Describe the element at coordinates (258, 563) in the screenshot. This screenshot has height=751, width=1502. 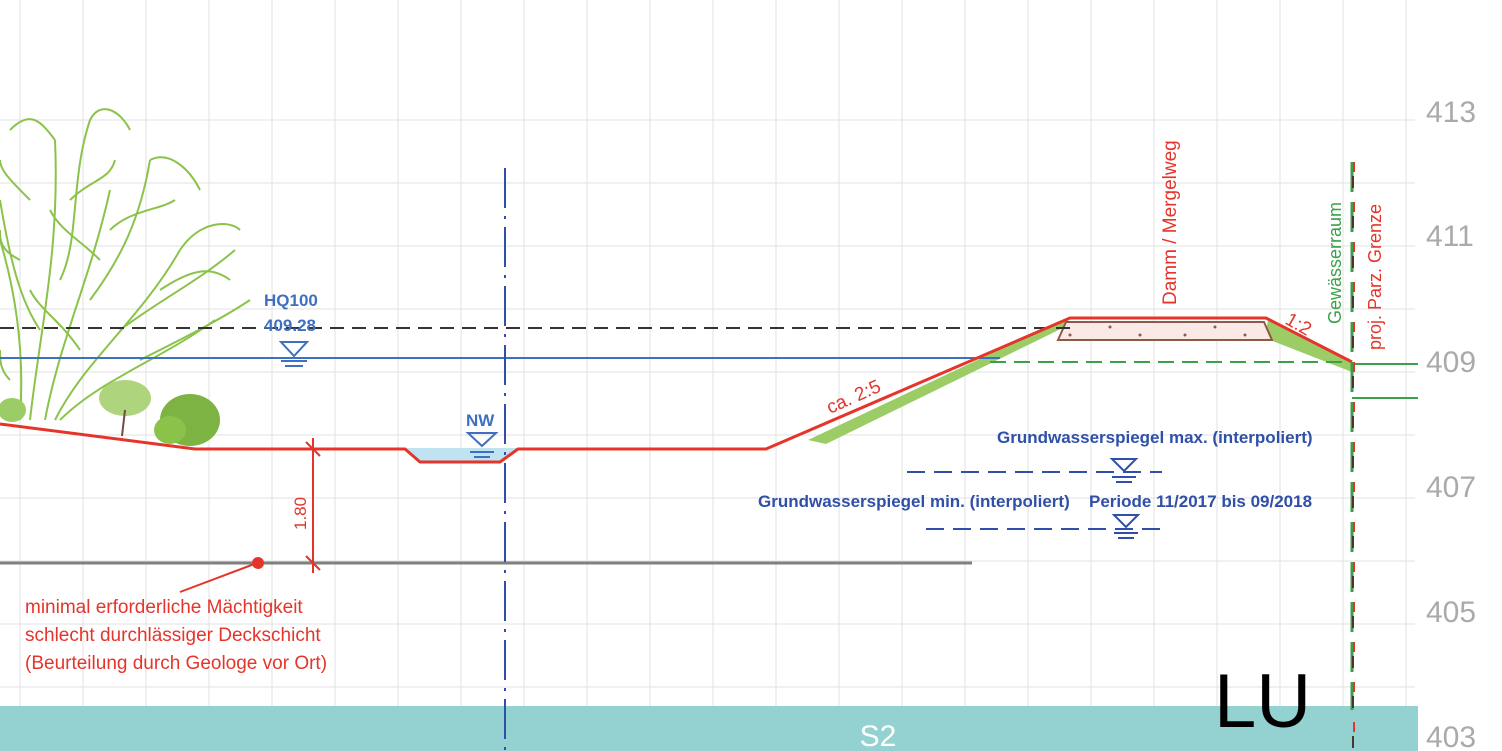
I see `note-leader-dot` at that location.